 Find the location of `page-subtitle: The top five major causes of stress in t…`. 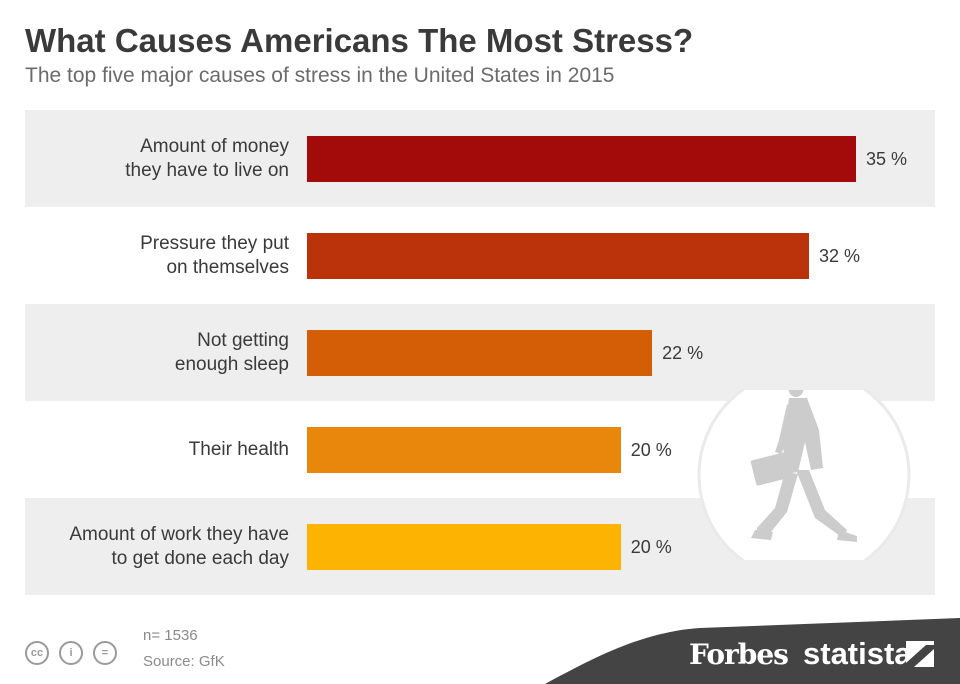

page-subtitle: The top five major causes of stress in t… is located at coordinates (320, 75).